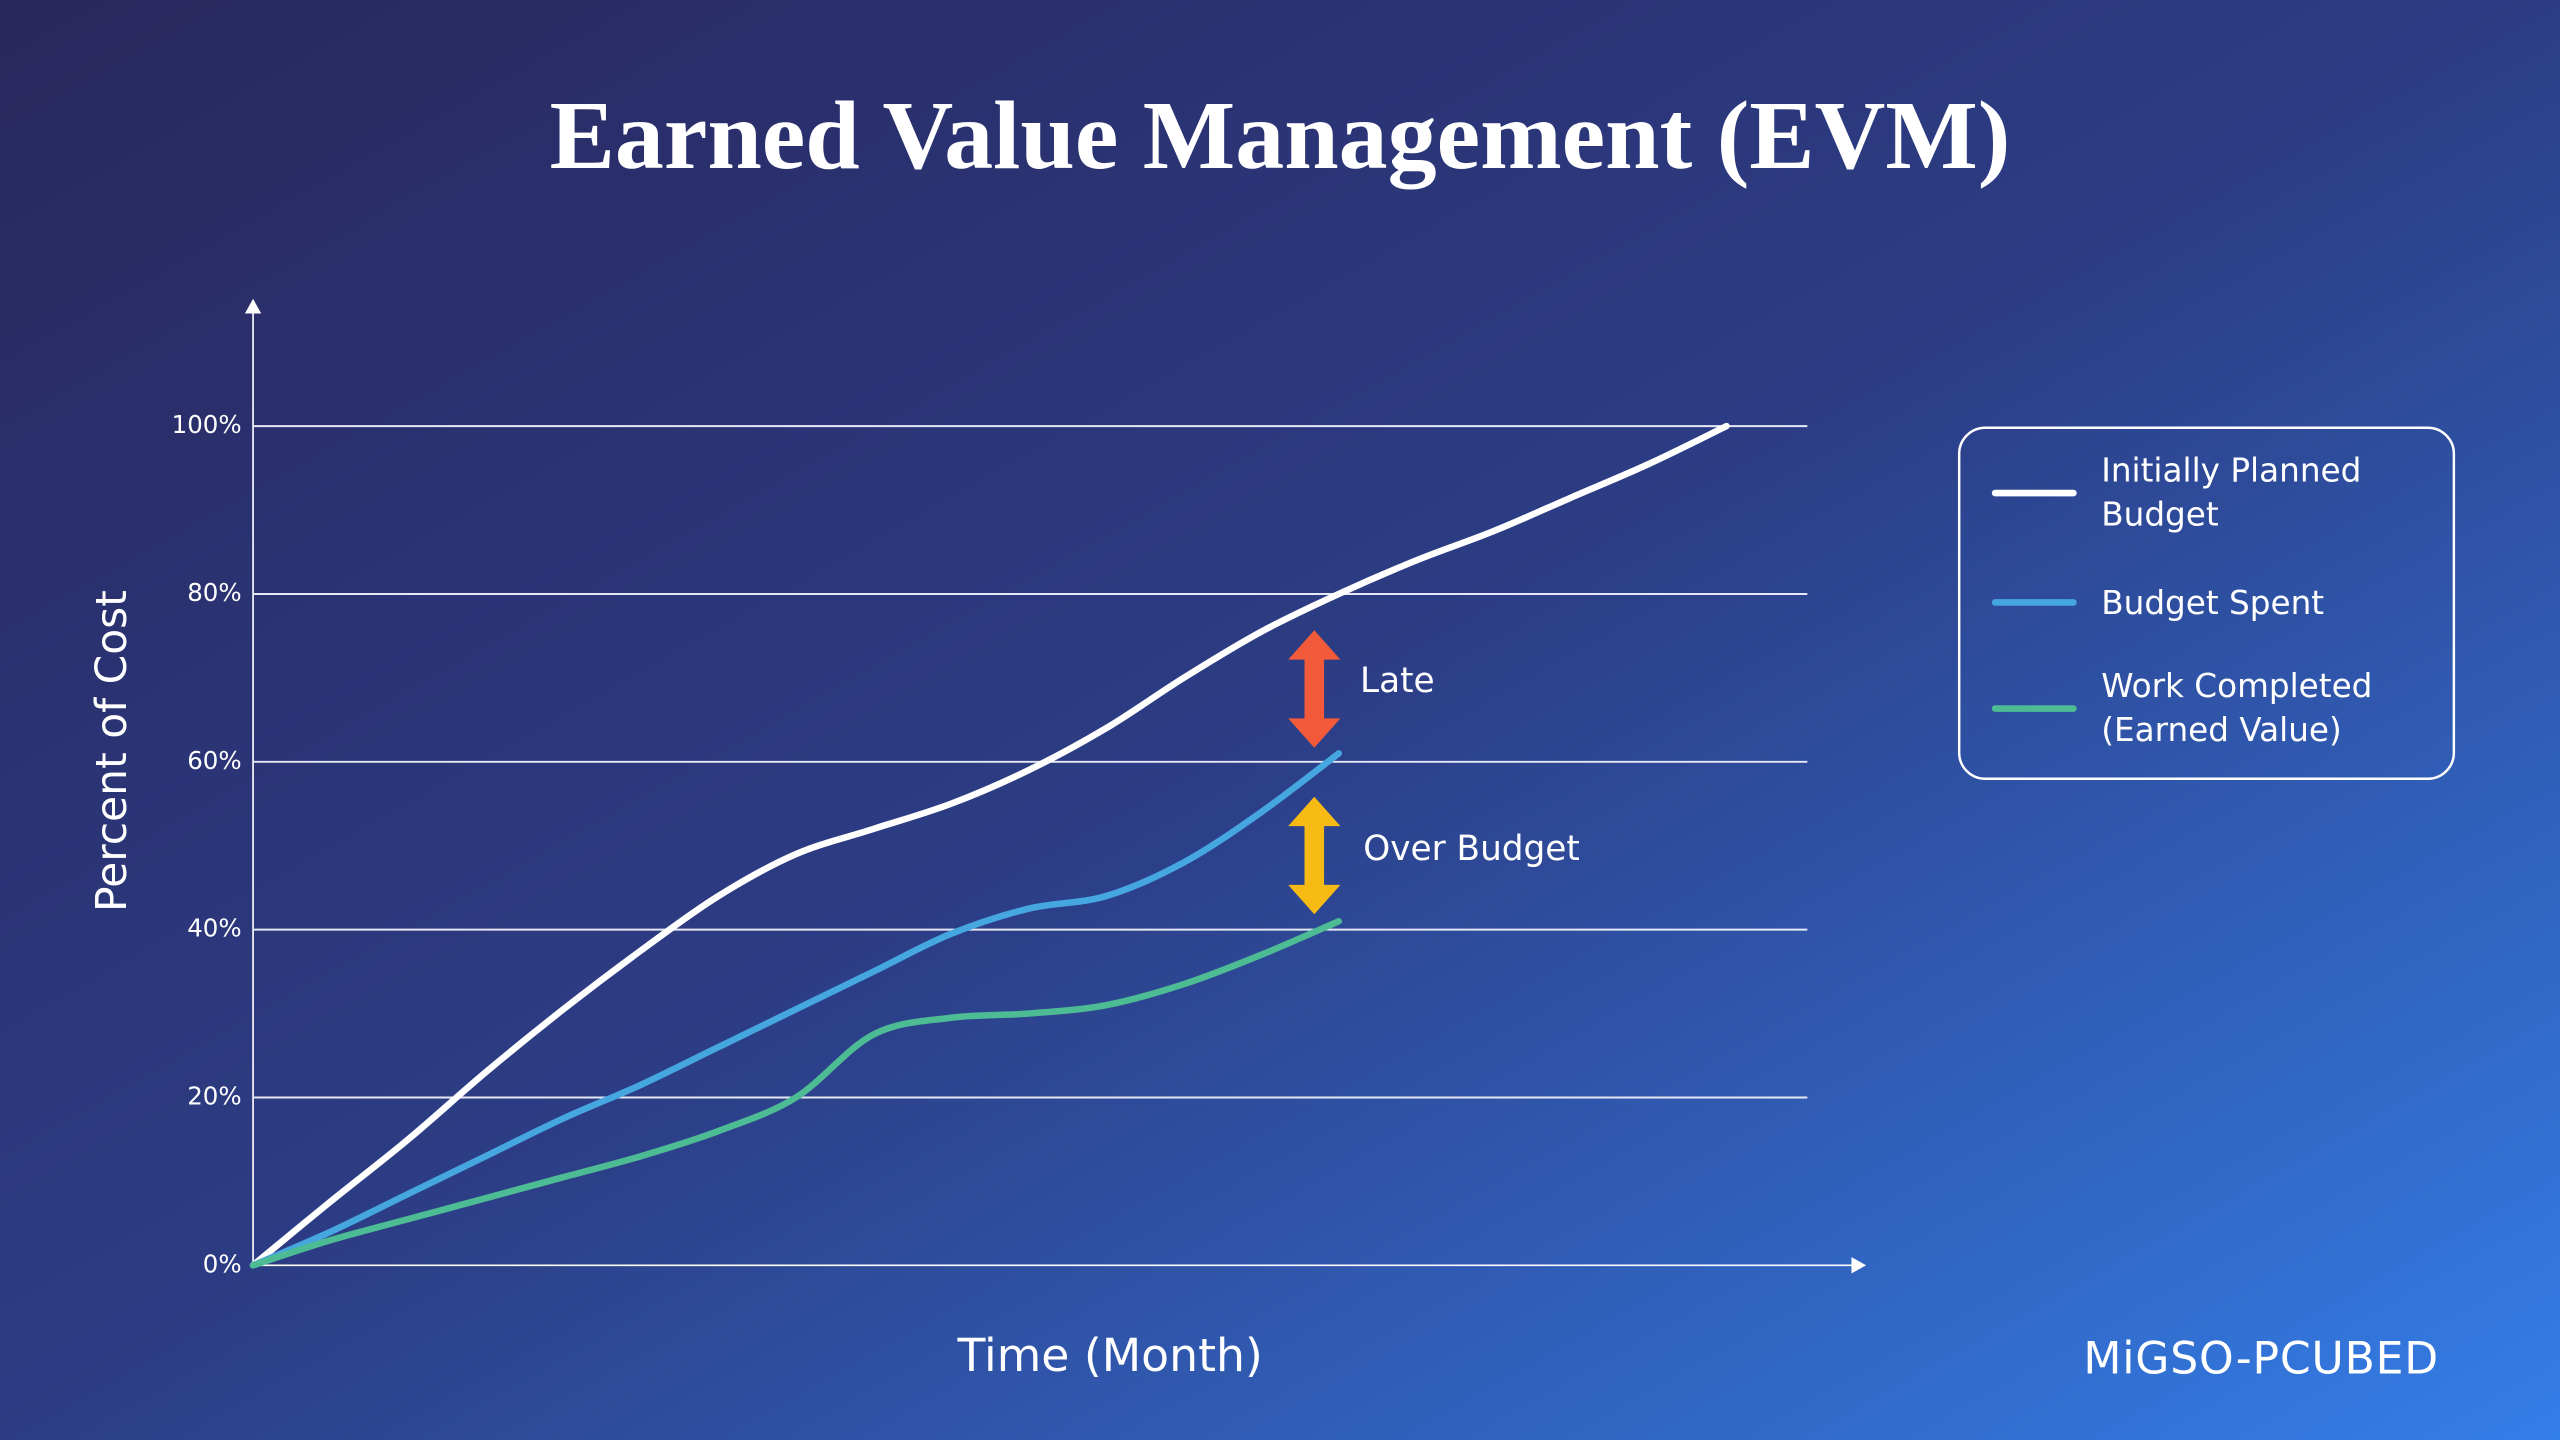 The width and height of the screenshot is (2560, 1440). What do you see at coordinates (2231, 492) in the screenshot?
I see `legend-label: Initially Planned Budget` at bounding box center [2231, 492].